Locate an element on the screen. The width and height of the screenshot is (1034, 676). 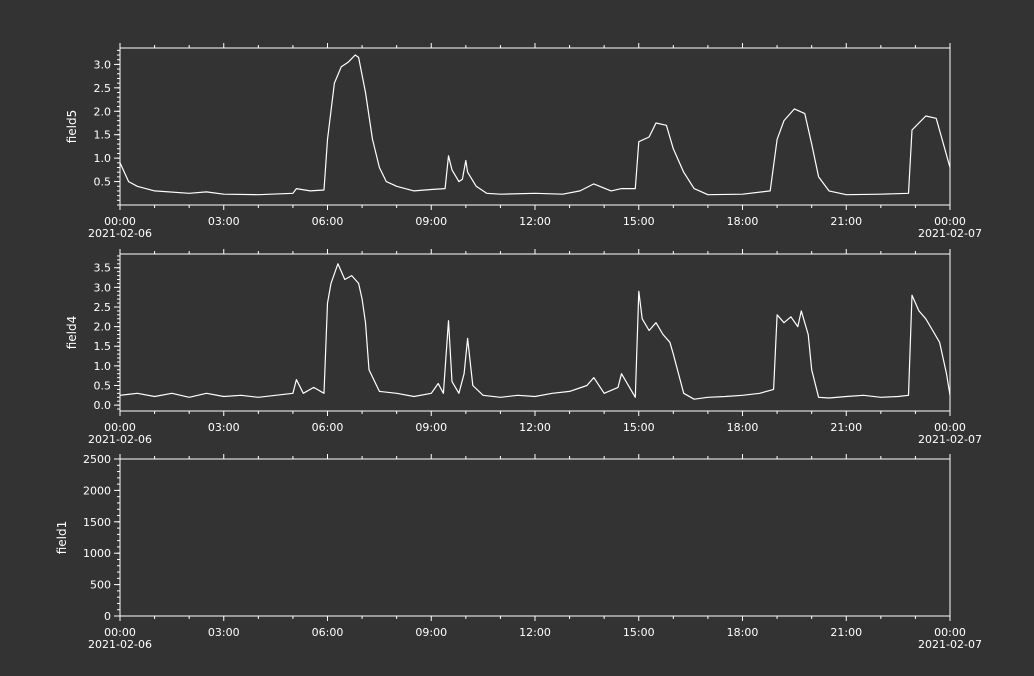
y-tick-label: 500 is located at coordinates (100, 585).